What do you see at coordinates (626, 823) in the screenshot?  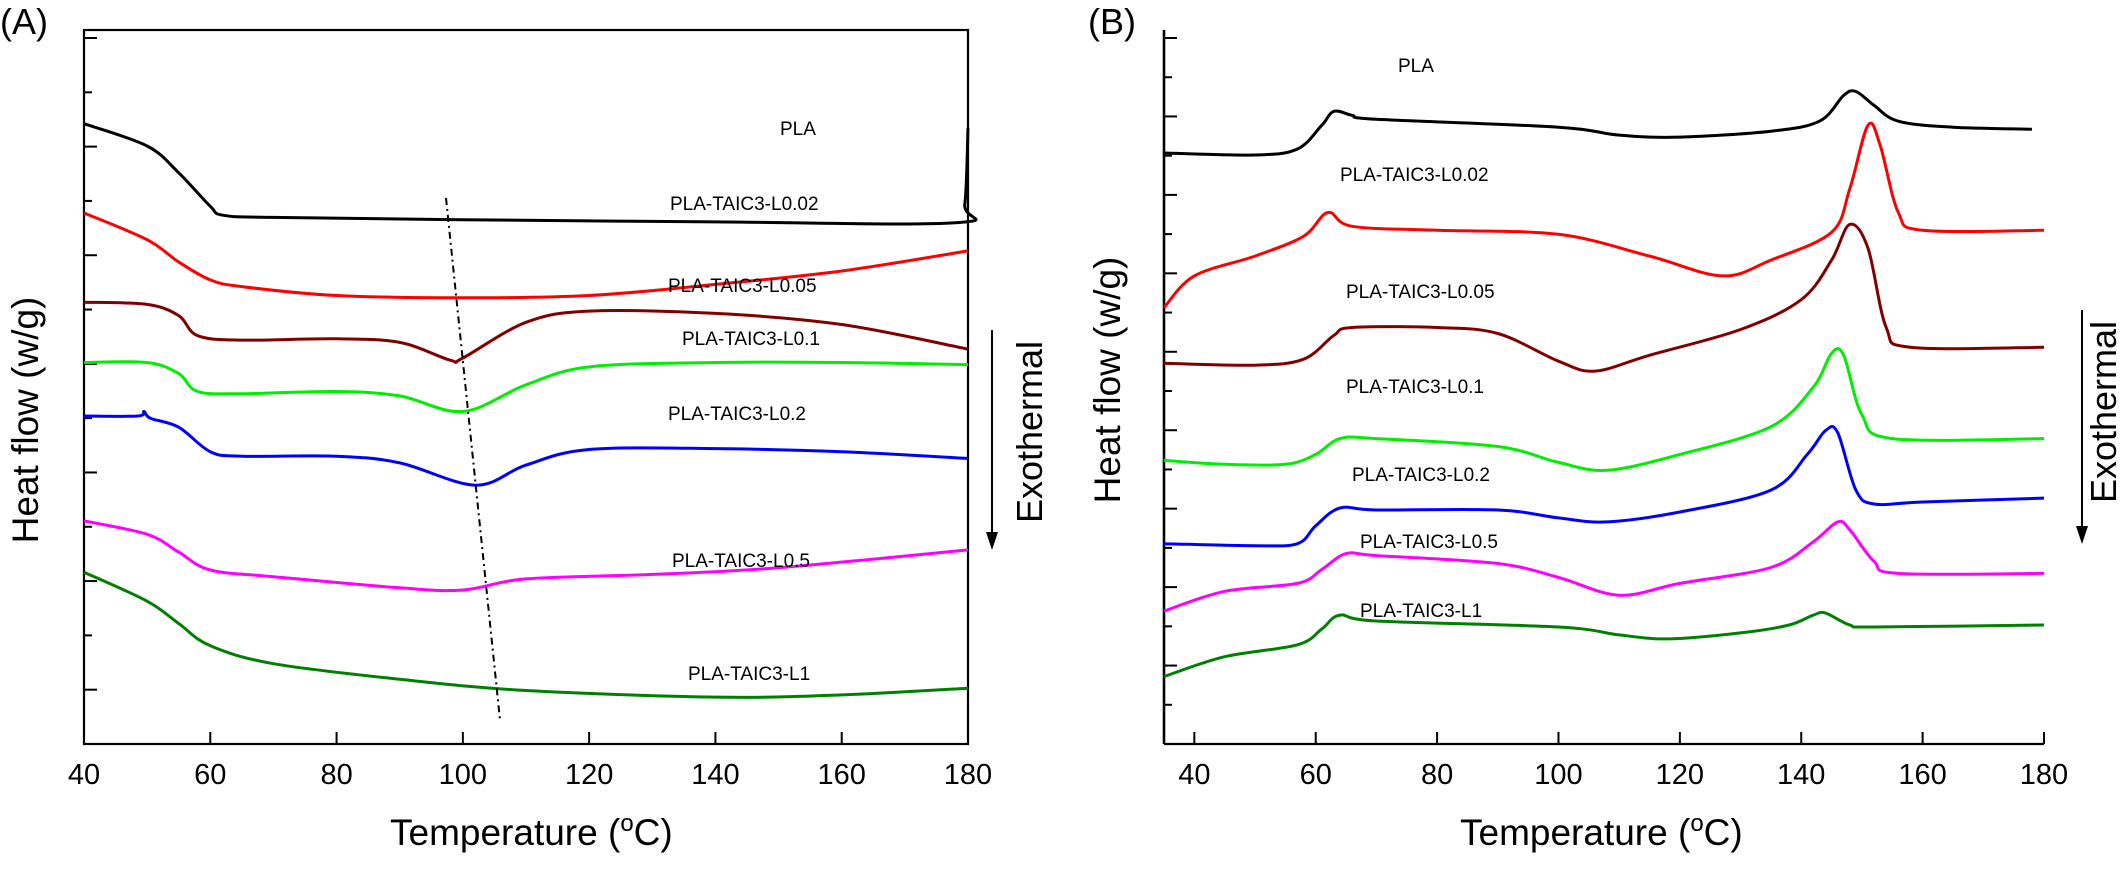 I see `panel-a-x-title-sup: o` at bounding box center [626, 823].